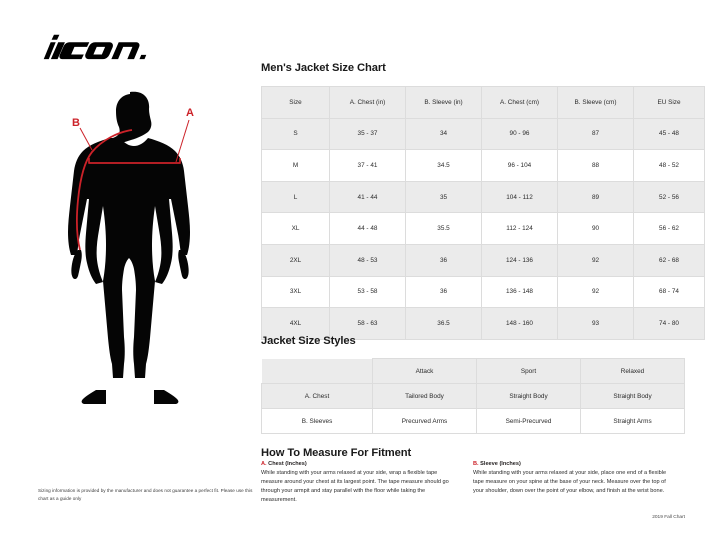  I want to click on measurement-cell: 48 - 53, so click(367, 260).